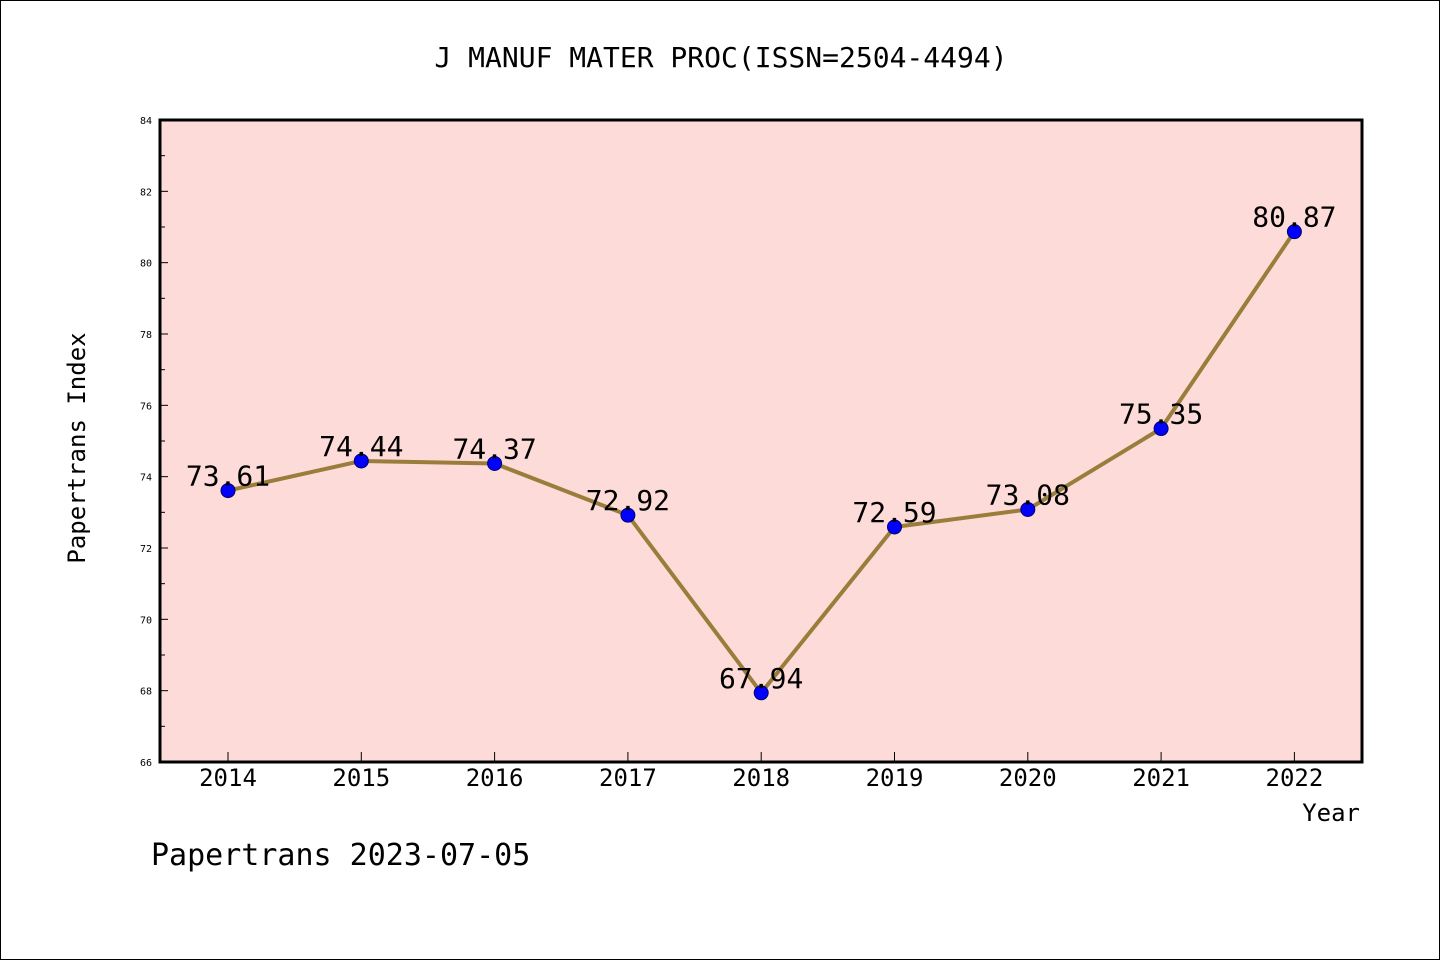  Describe the element at coordinates (894, 512) in the screenshot. I see `data-label: 72.59` at that location.